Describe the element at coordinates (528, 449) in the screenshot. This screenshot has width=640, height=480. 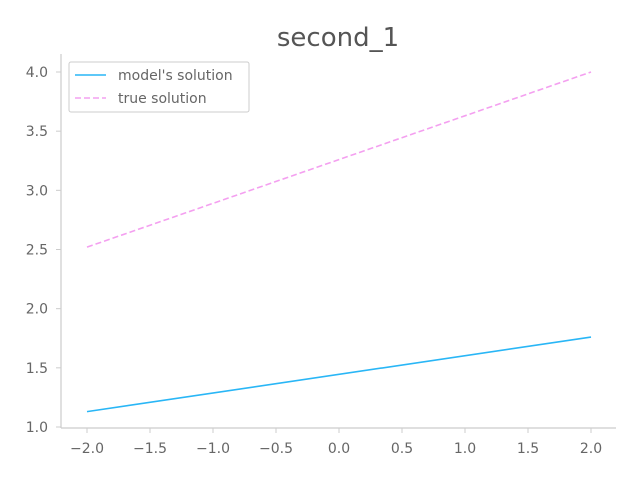
I see `x-tick-label: 1.5` at that location.